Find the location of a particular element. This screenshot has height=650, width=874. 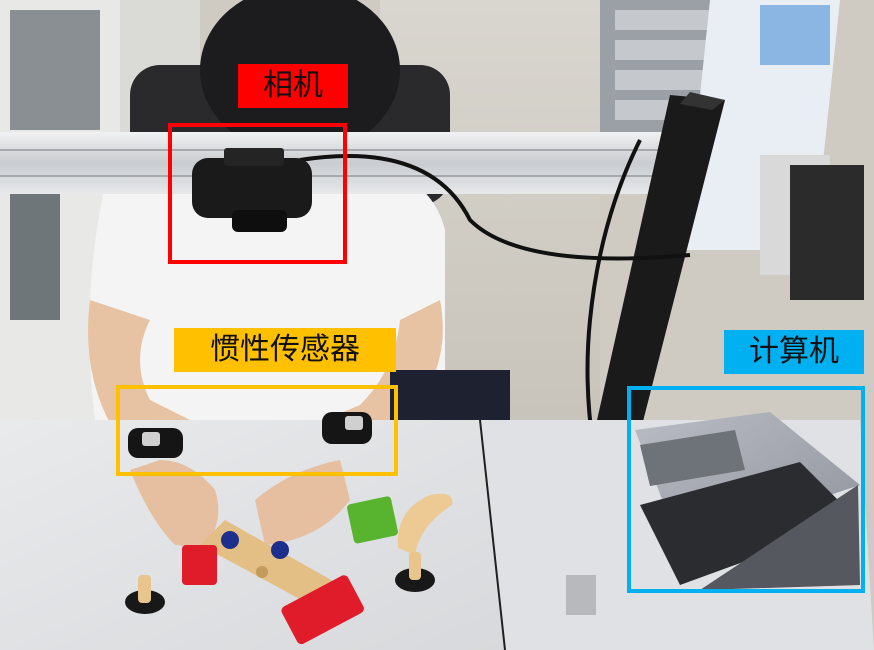

camera-label: 相机 is located at coordinates (293, 86).